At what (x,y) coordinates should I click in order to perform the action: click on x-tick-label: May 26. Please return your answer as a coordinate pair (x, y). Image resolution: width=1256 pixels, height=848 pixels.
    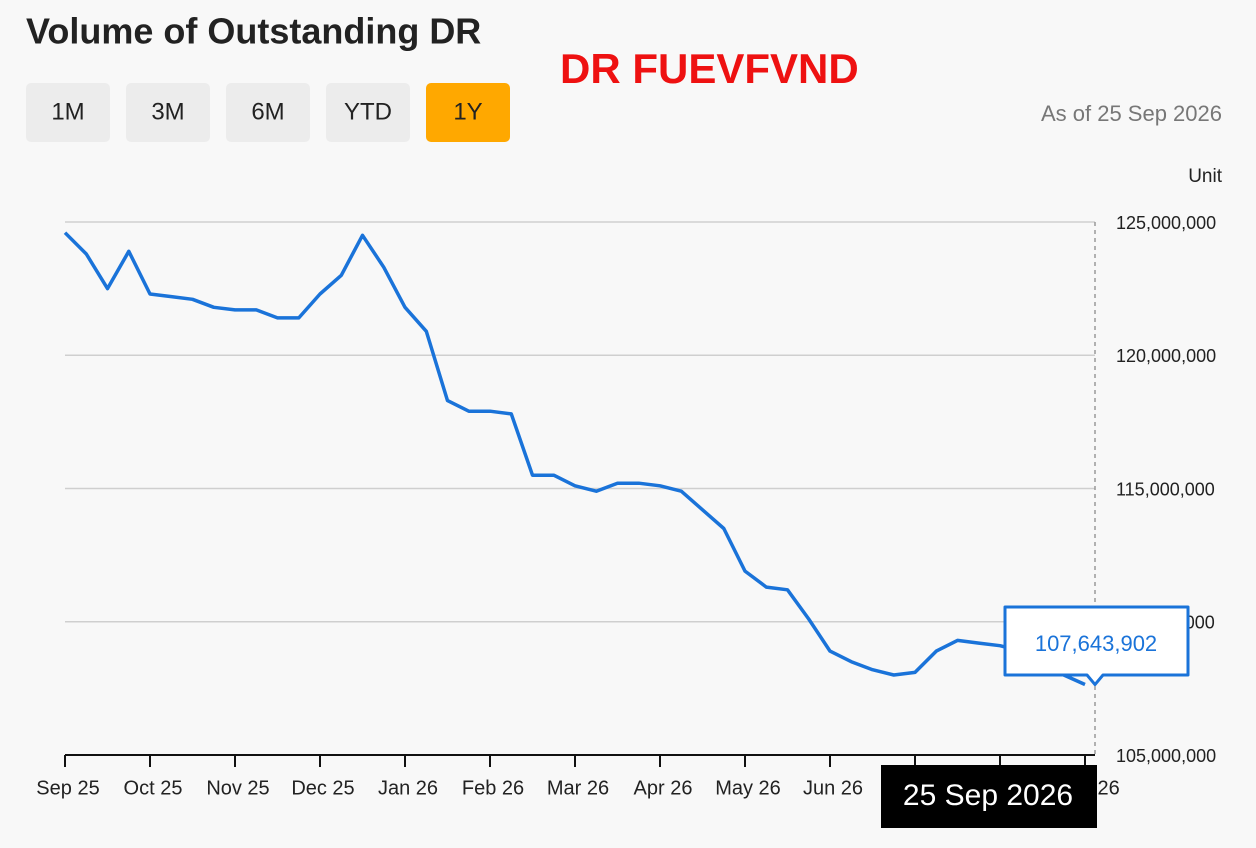
    Looking at the image, I should click on (748, 788).